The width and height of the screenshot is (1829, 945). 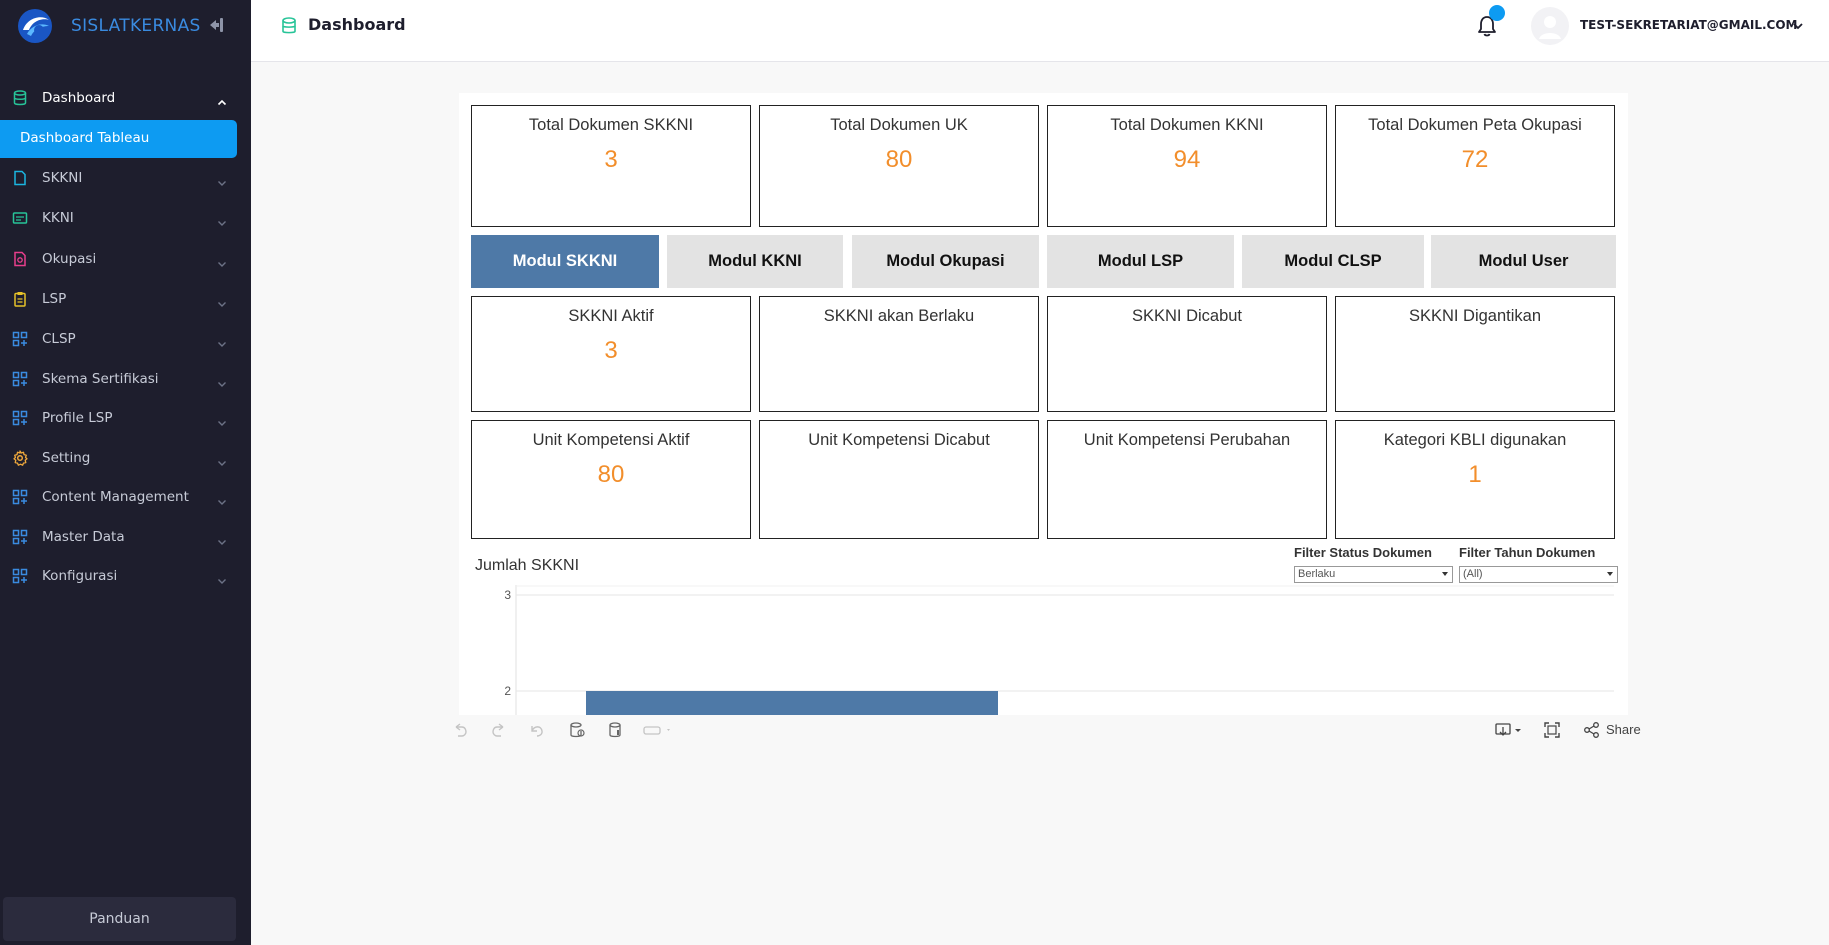 What do you see at coordinates (577, 730) in the screenshot?
I see `refresh-data-icon` at bounding box center [577, 730].